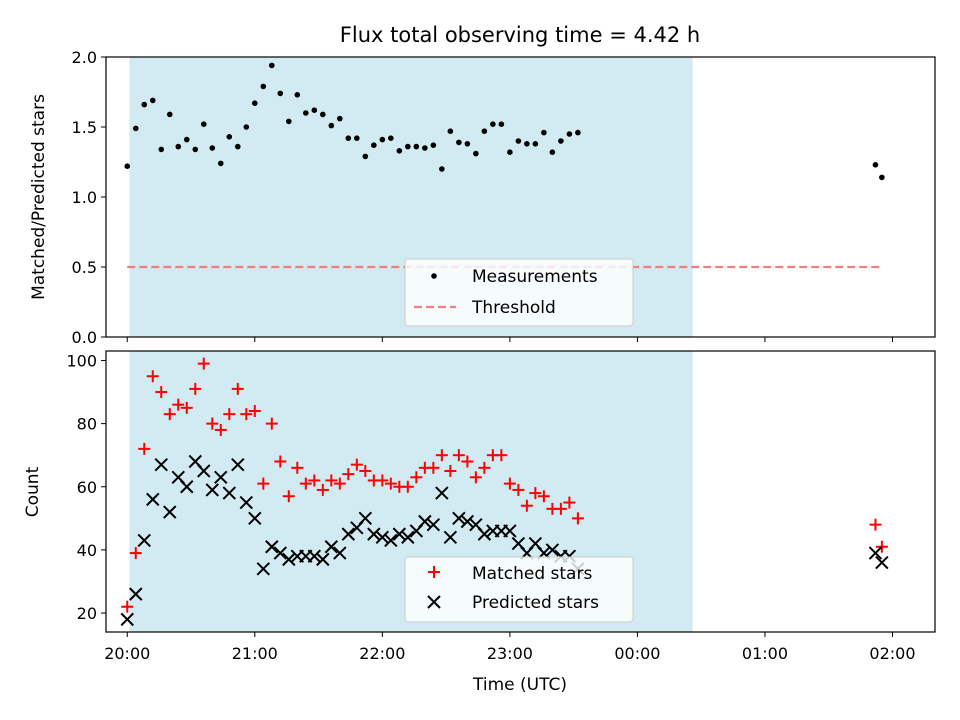 The height and width of the screenshot is (720, 960). I want to click on bottom-ylabel: Count, so click(33, 491).